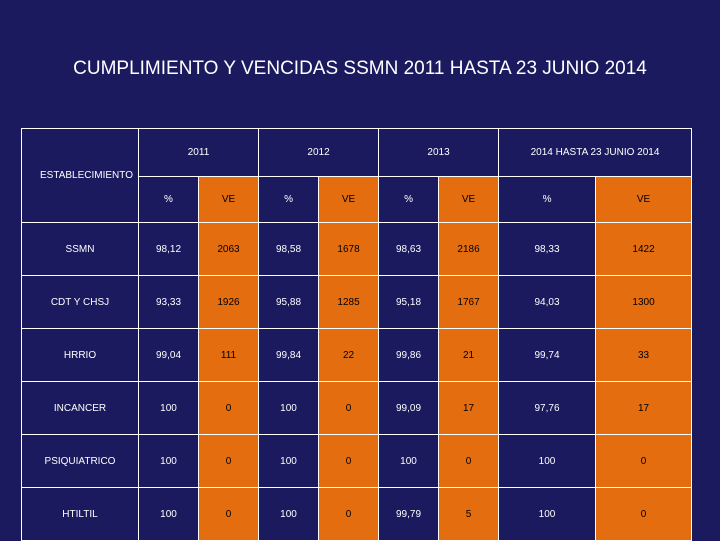 The height and width of the screenshot is (541, 720). Describe the element at coordinates (228, 249) in the screenshot. I see `ve-cell: 2063` at that location.